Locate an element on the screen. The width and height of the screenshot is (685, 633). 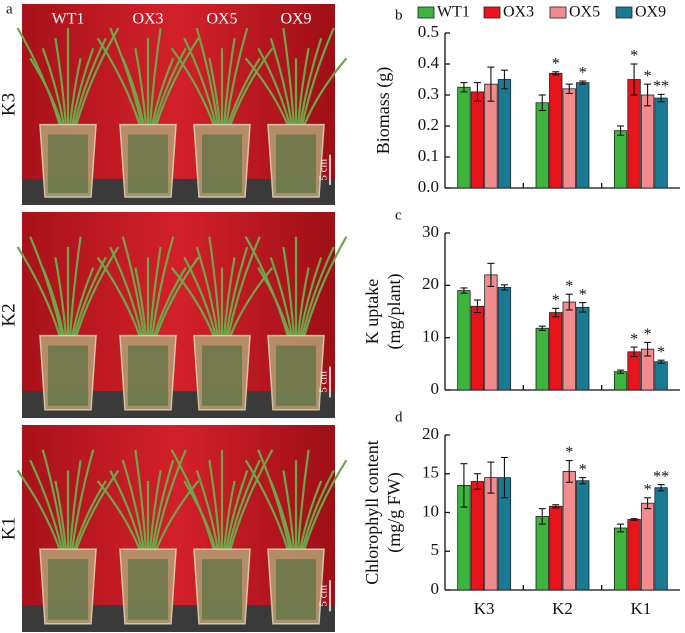
y-tick-label: 0.1 is located at coordinates (428, 155).